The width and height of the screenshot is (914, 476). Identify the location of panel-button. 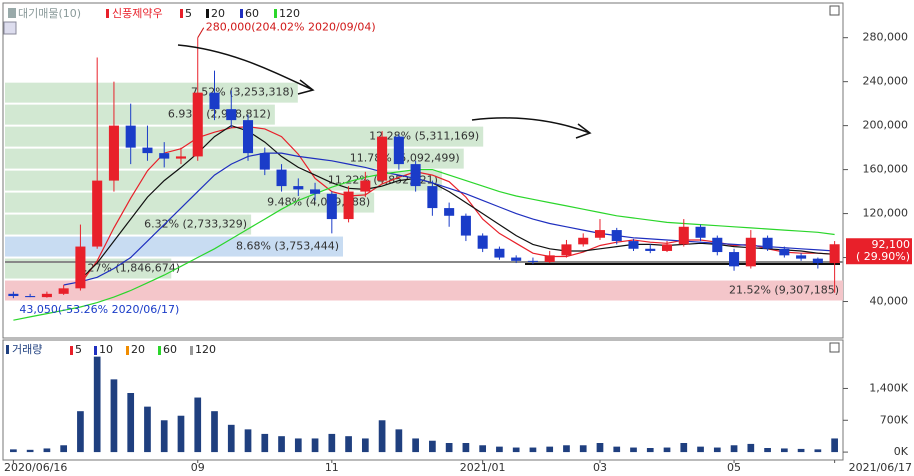
(10, 28).